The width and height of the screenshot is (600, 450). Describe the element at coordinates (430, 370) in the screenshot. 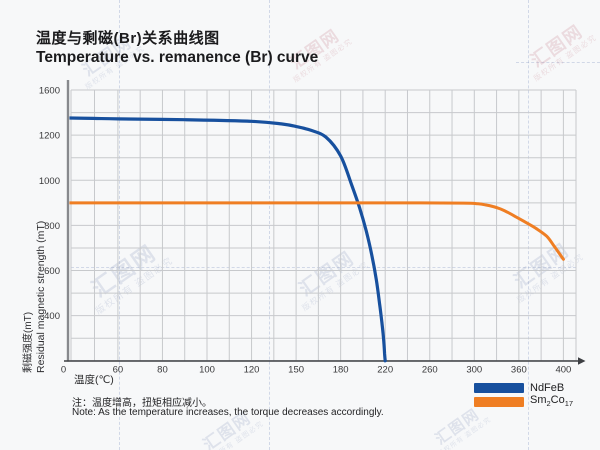

I see `x-tick-label: 260` at that location.